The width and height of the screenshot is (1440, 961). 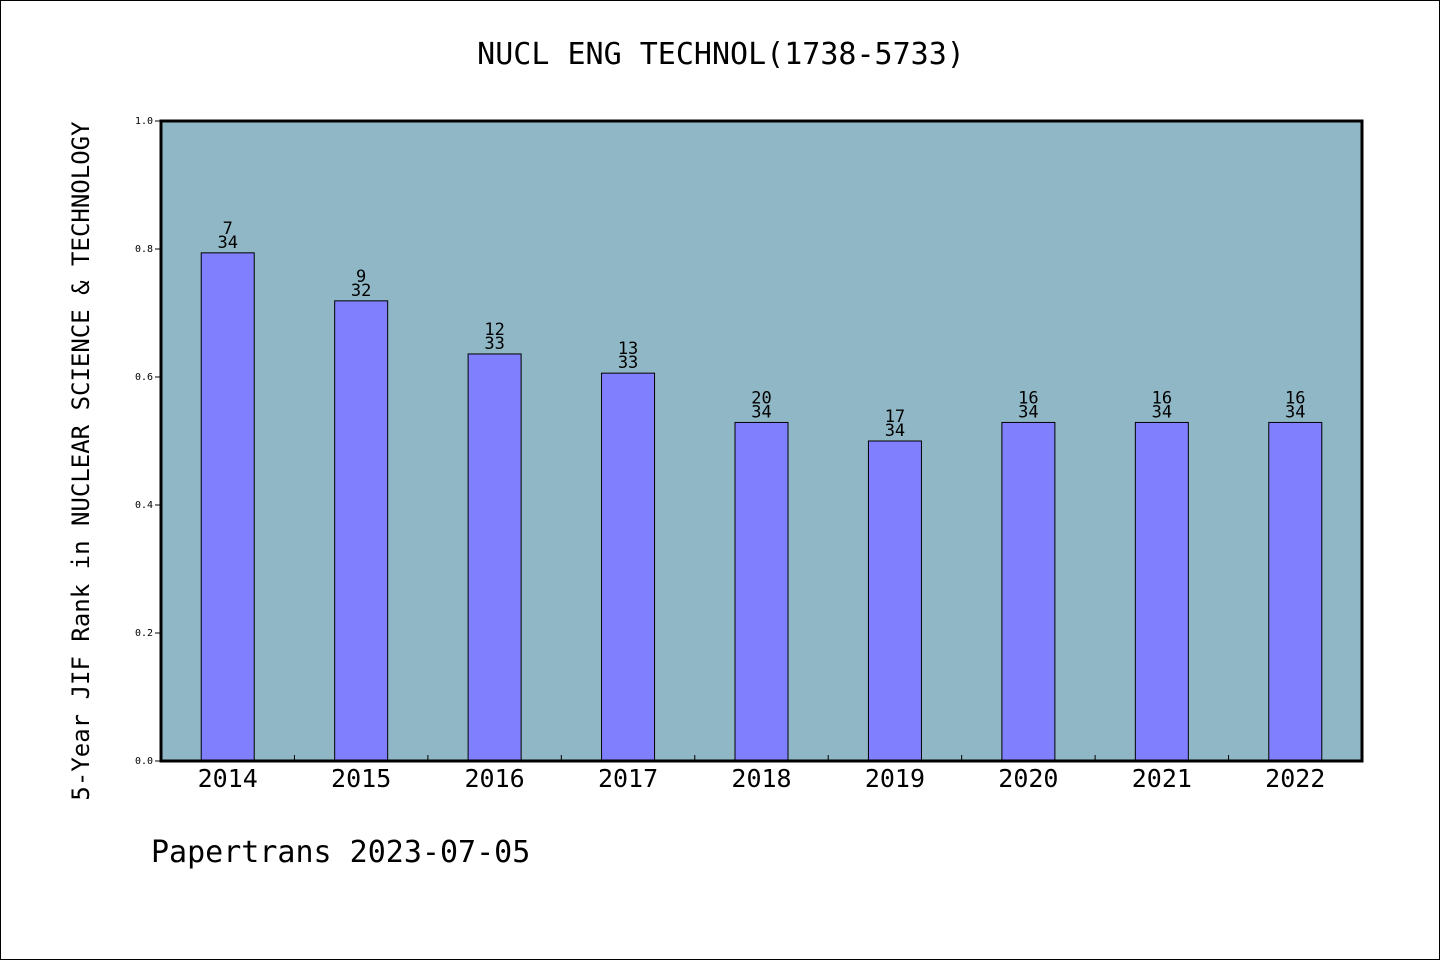 I want to click on bar-2014, so click(x=227, y=507).